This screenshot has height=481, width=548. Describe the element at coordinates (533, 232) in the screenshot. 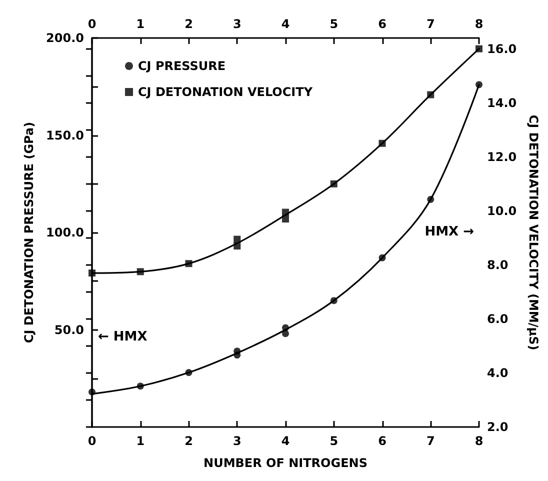

I see `y2-axis-title: CJ DETONATION VELOCITY (MM/μS)` at that location.